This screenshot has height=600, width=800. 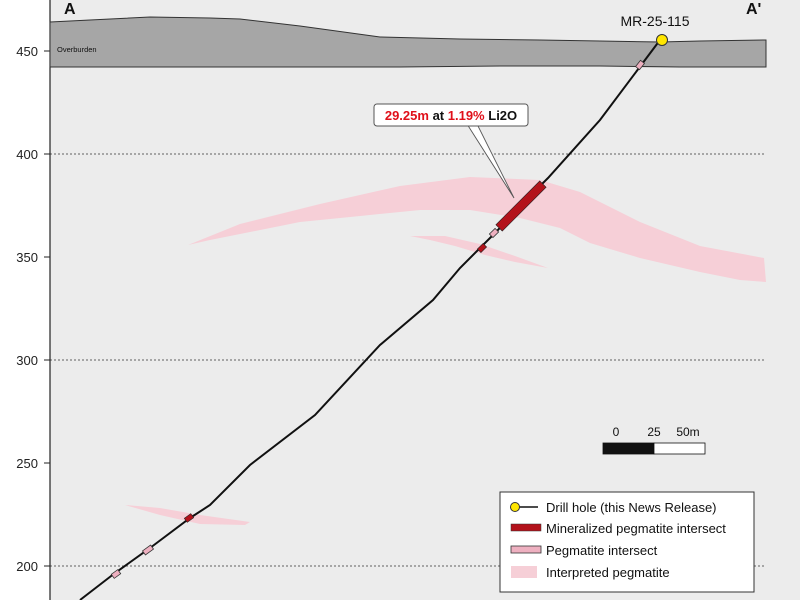 I want to click on elevation-tick-label: 300, so click(x=27, y=360).